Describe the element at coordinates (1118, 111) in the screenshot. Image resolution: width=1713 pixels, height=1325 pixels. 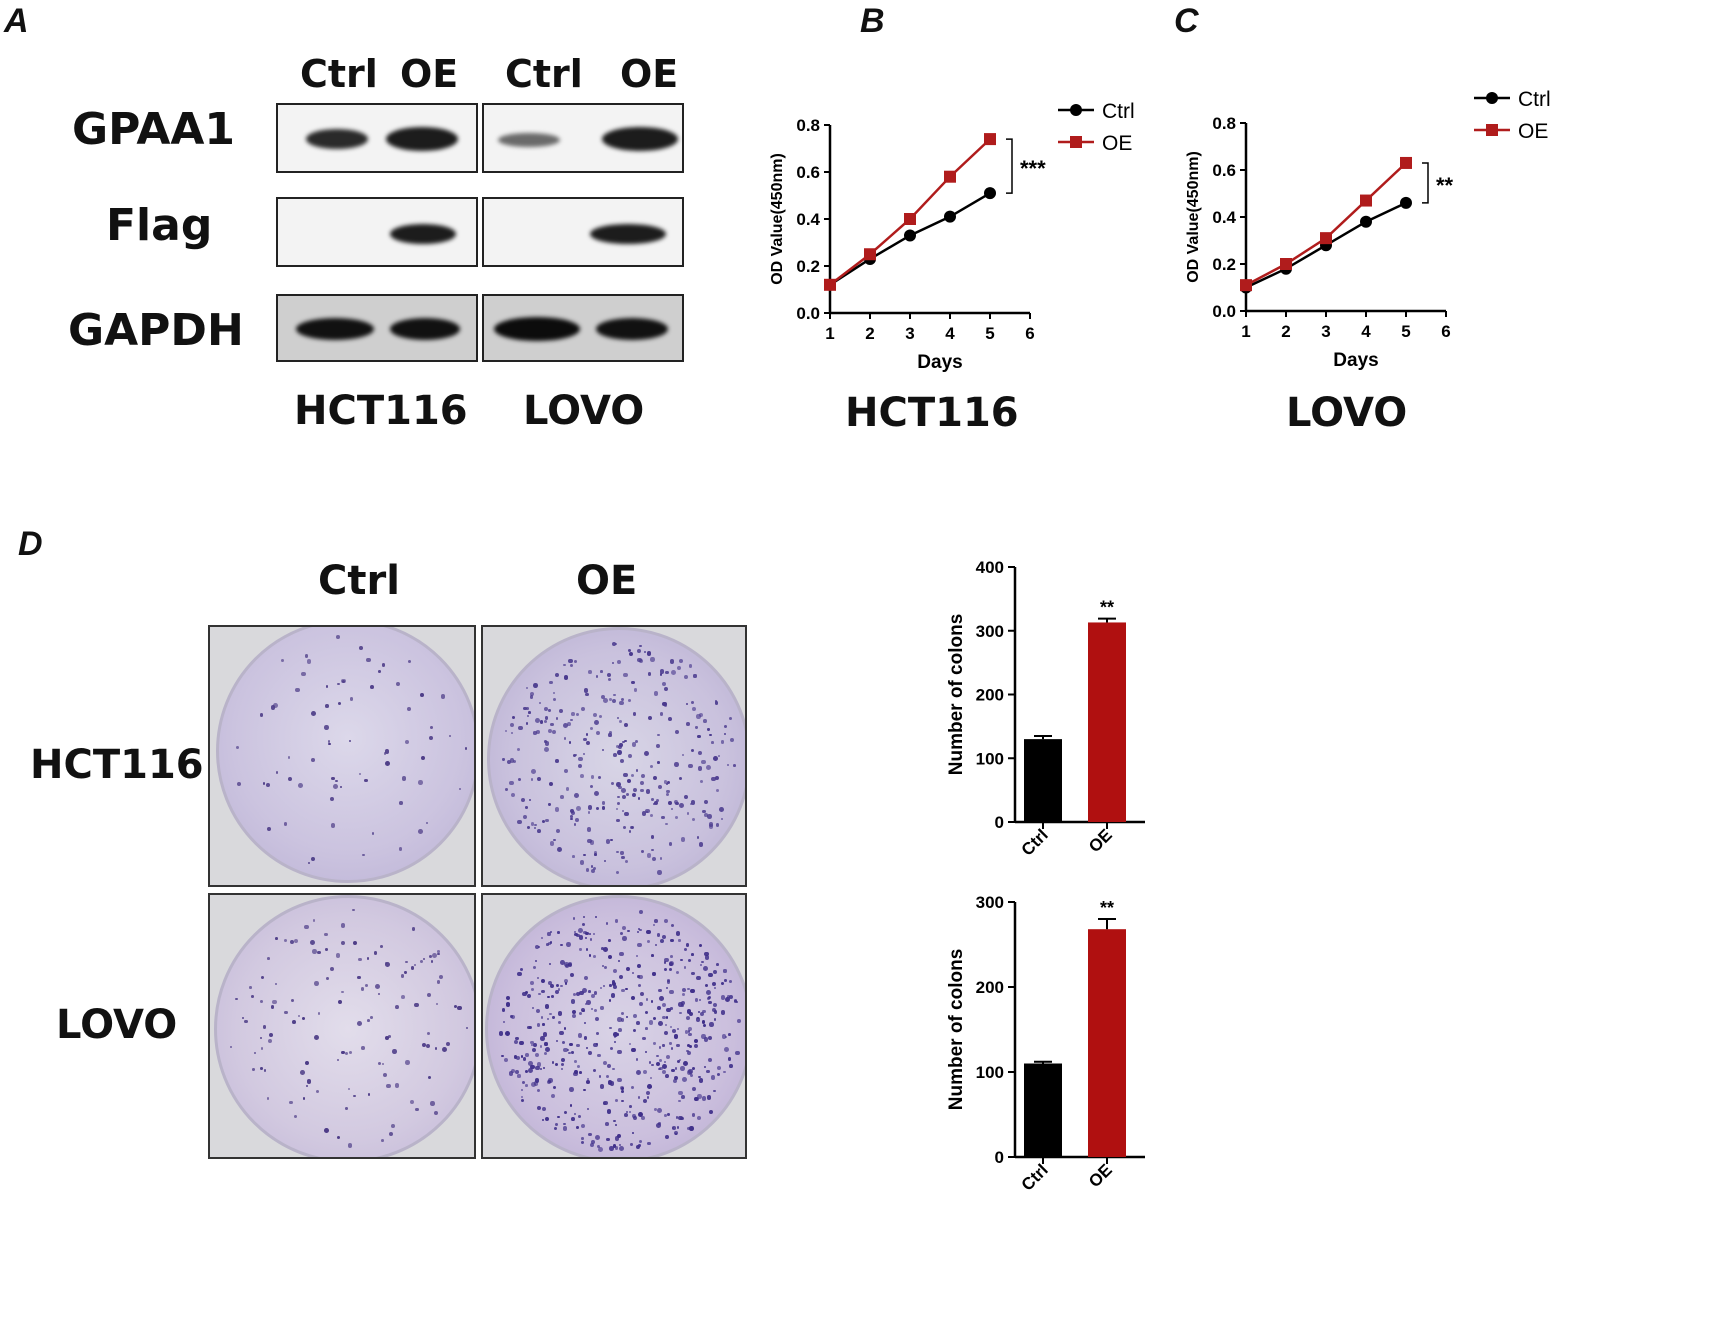
I see `legend-label: Ctrl` at that location.